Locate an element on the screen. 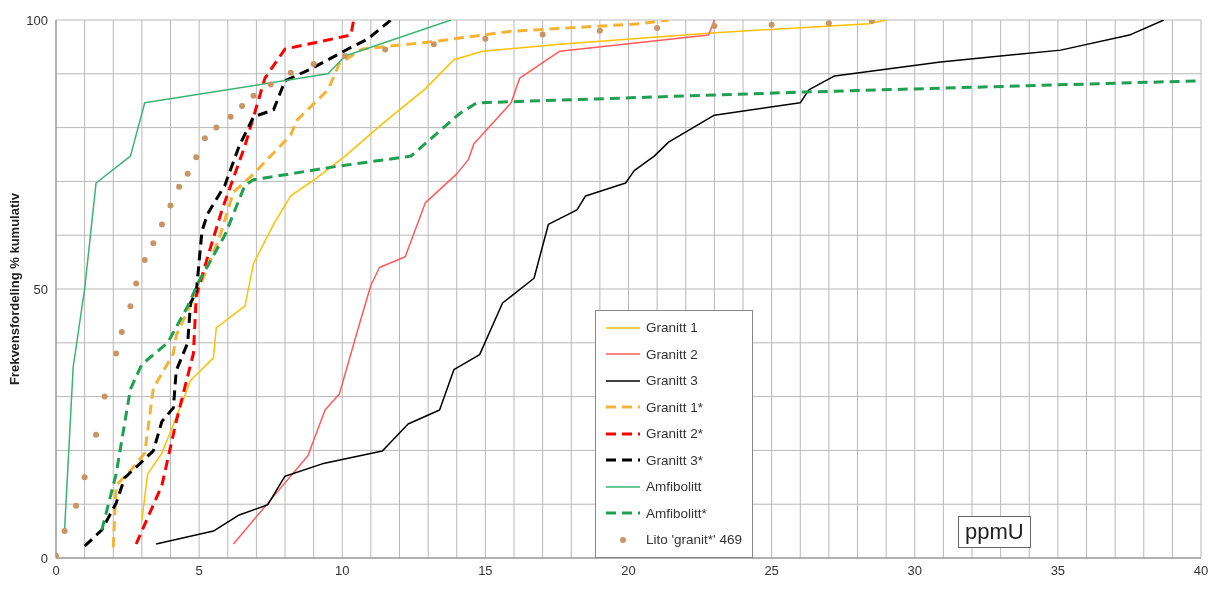 Image resolution: width=1217 pixels, height=594 pixels. annotation: ppmU is located at coordinates (994, 532).